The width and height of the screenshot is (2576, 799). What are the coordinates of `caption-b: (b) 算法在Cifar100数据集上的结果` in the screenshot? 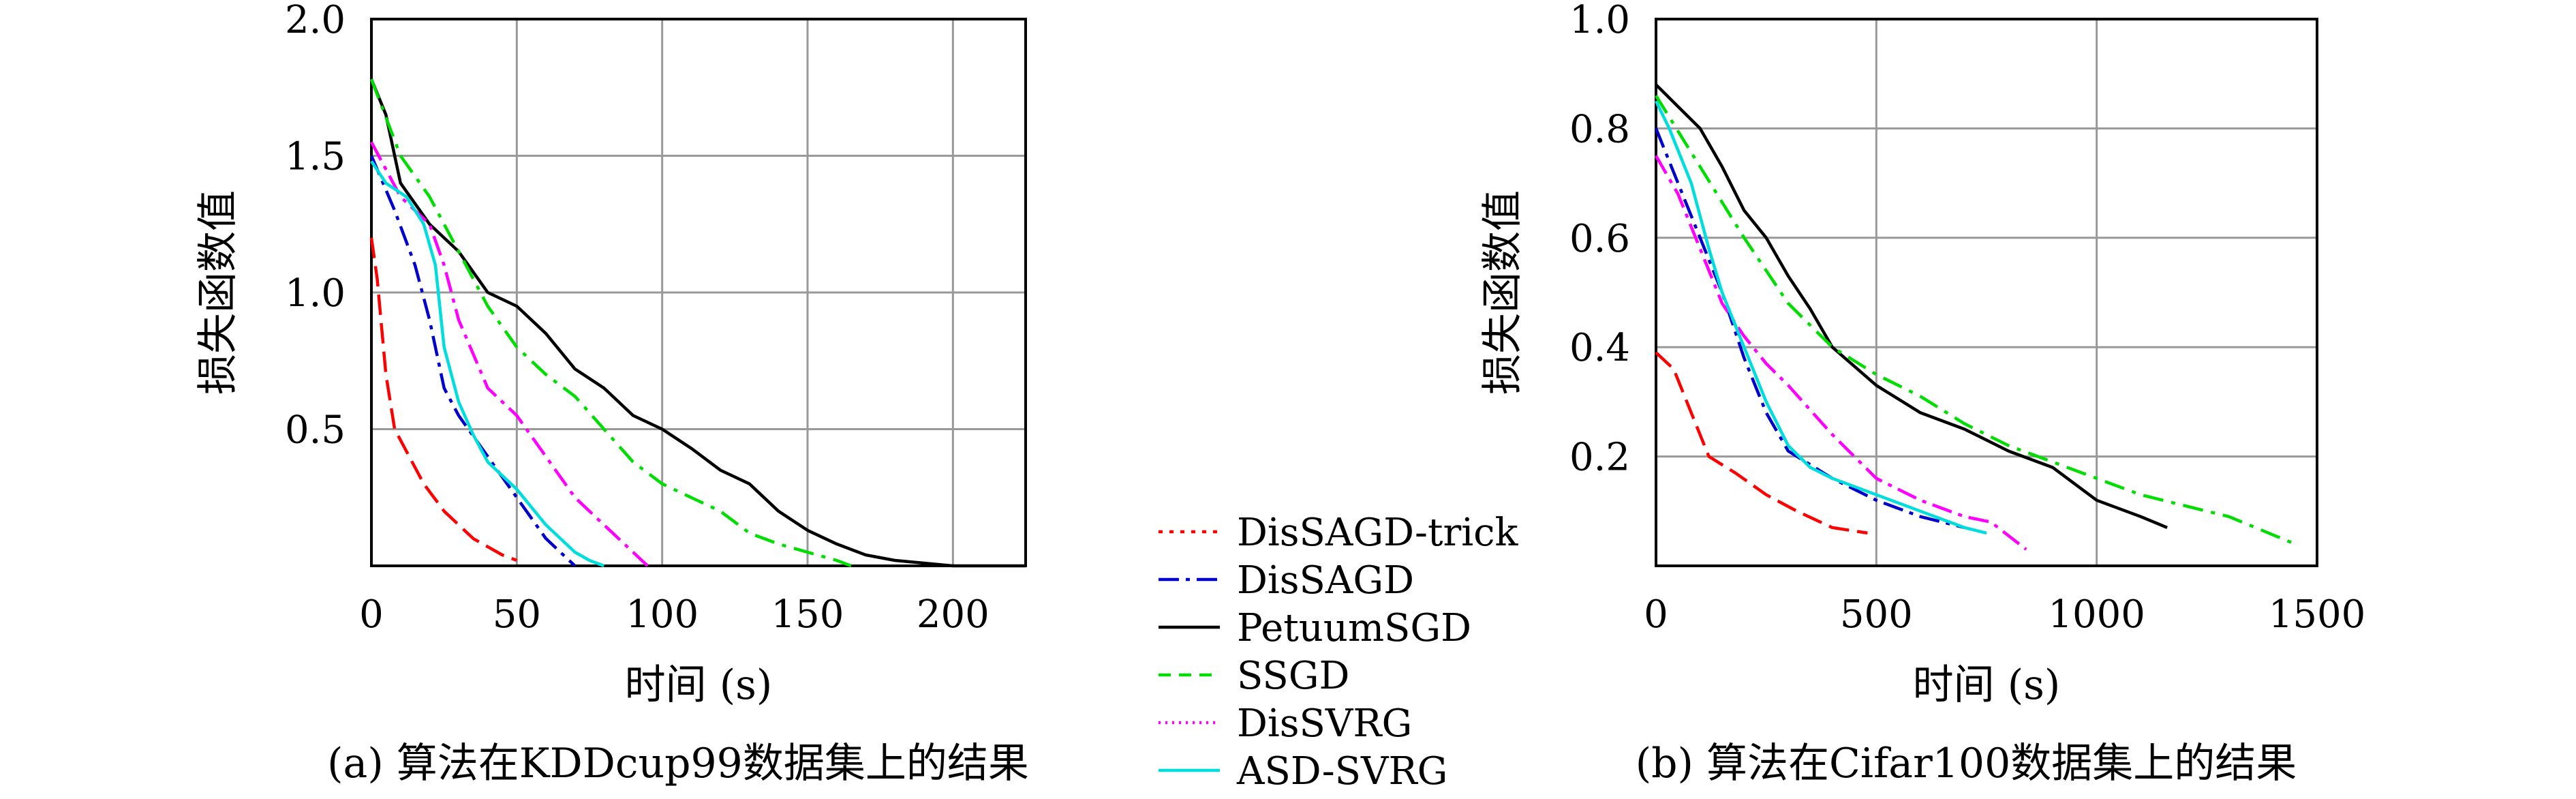 It's located at (1966, 763).